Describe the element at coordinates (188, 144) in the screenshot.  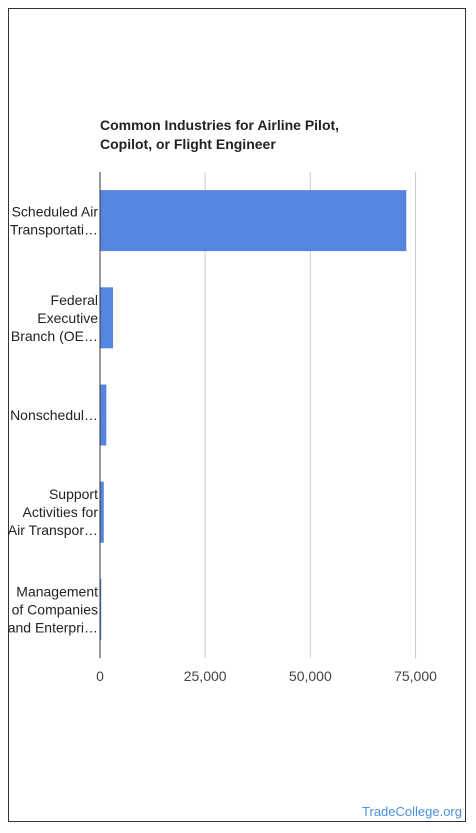
I see `chart-title-line-2: Copilot, or Flight Engineer` at that location.